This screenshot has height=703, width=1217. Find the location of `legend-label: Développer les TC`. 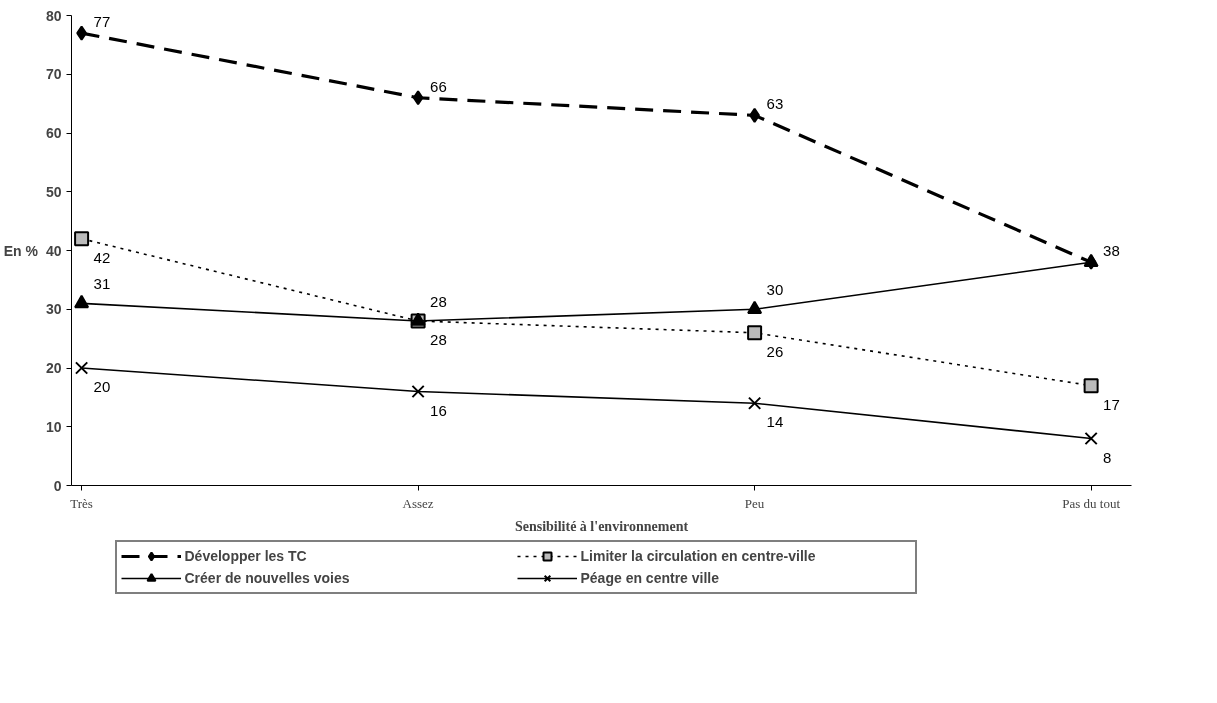

legend-label: Développer les TC is located at coordinates (246, 556).